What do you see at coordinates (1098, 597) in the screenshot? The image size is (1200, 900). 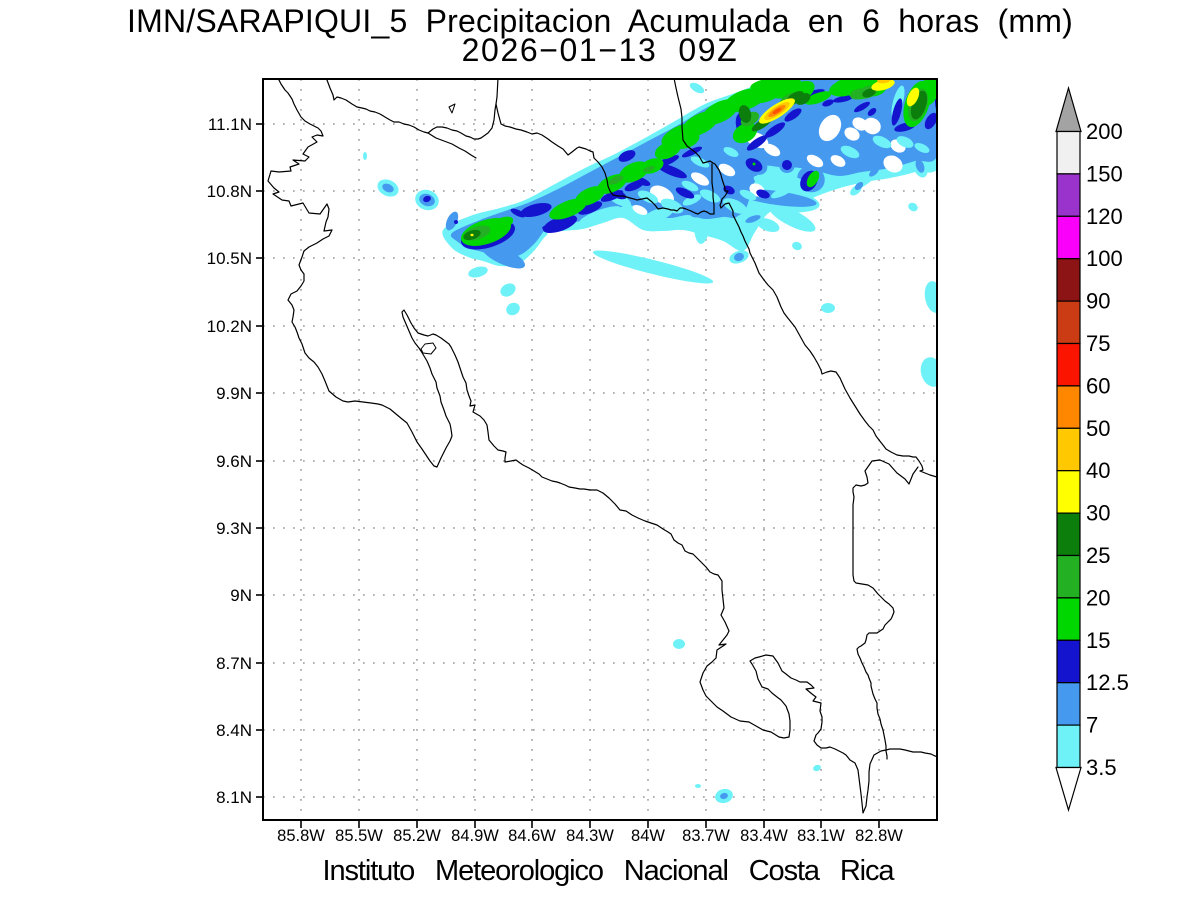 I see `svg-text: 20` at bounding box center [1098, 597].